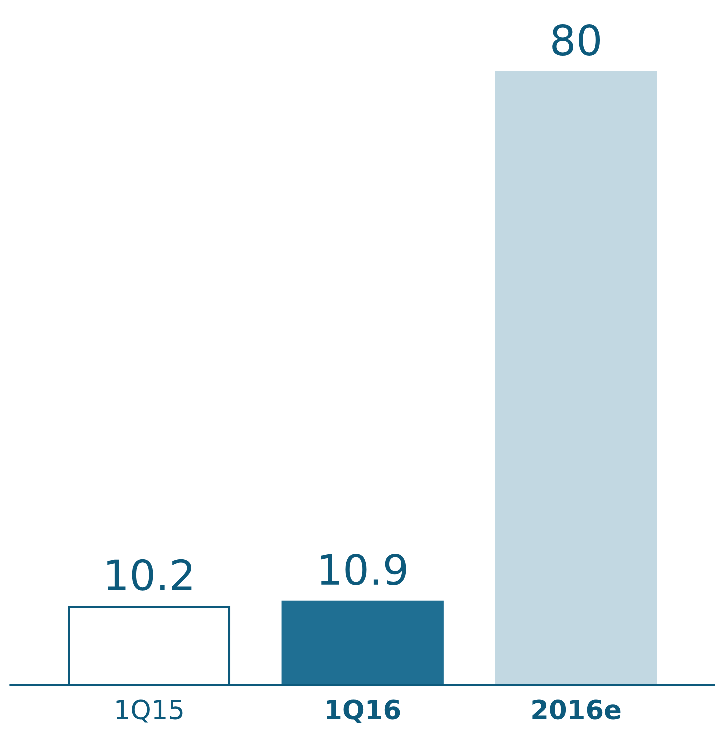 The height and width of the screenshot is (741, 715). What do you see at coordinates (363, 570) in the screenshot?
I see `data-label: 10.9` at bounding box center [363, 570].